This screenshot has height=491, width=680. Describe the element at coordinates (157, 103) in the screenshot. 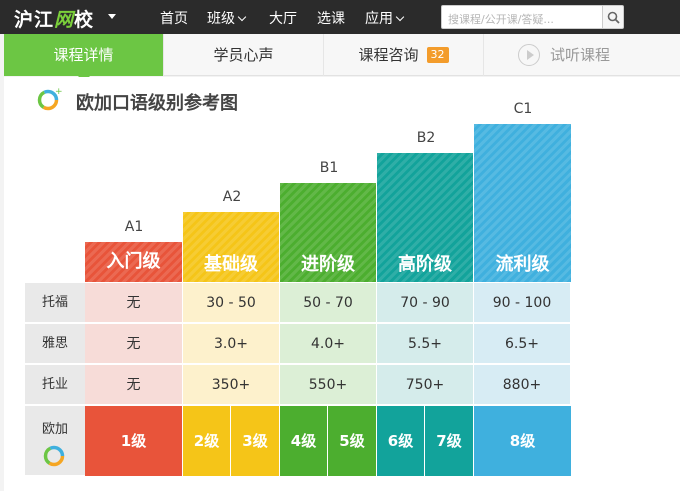

I see `section-title: 欧加口语级别参考图` at that location.